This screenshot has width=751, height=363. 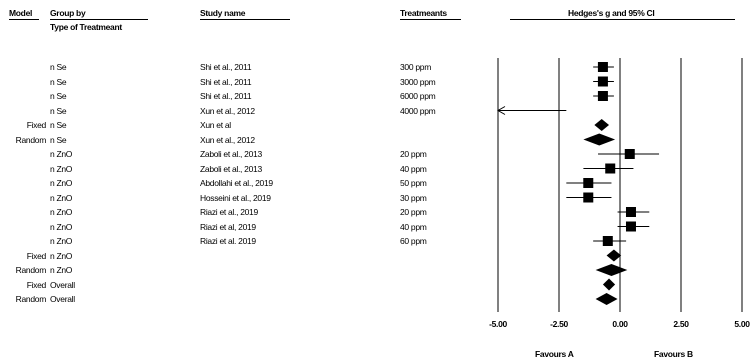 What do you see at coordinates (423, 13) in the screenshot?
I see `header-treatments: Treatmeants` at bounding box center [423, 13].